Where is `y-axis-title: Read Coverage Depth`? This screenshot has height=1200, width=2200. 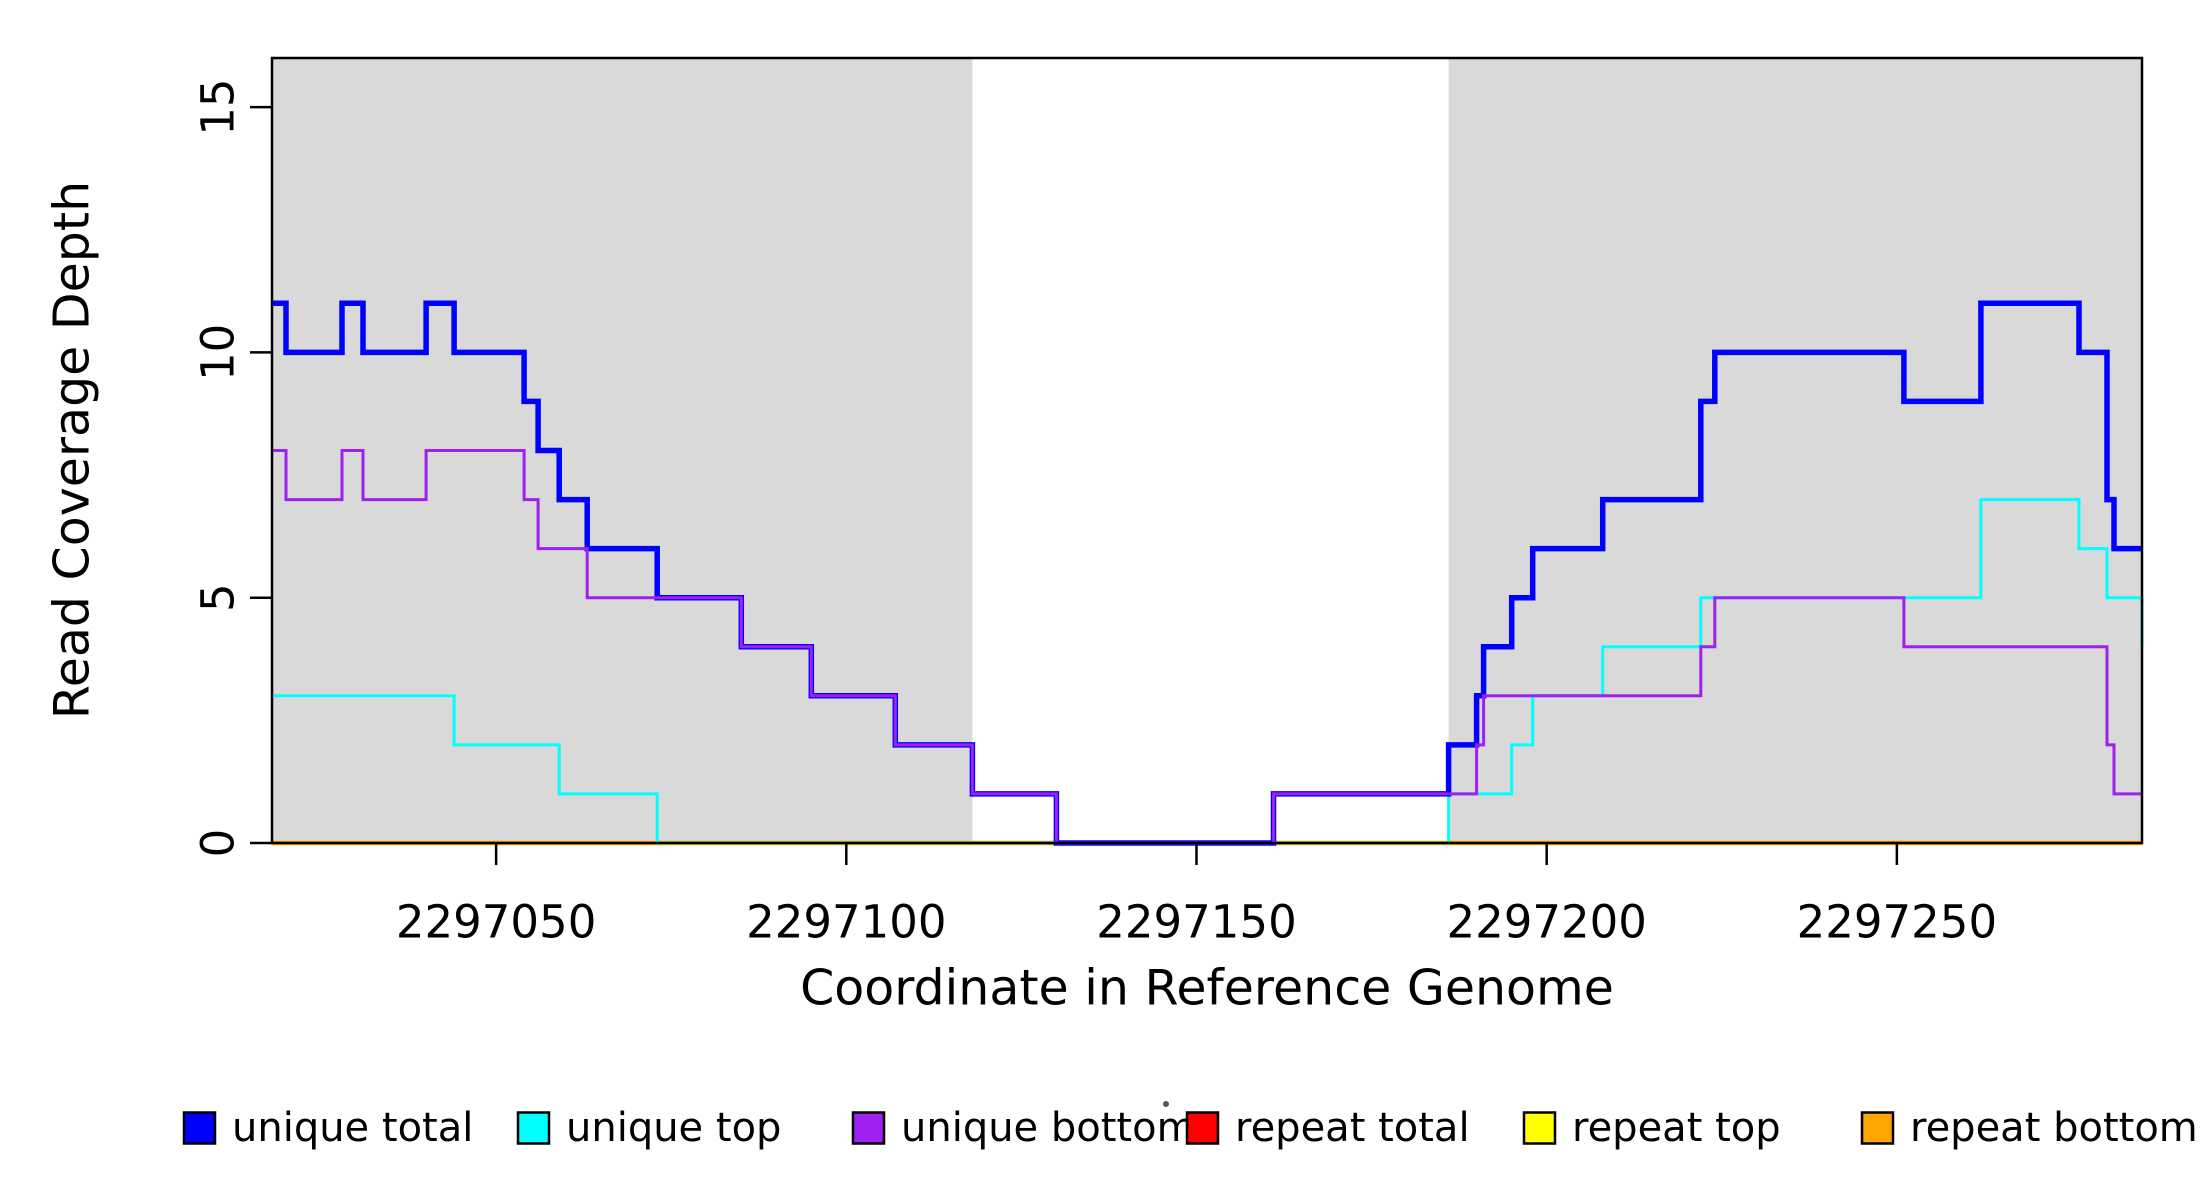
y-axis-title: Read Coverage Depth is located at coordinates (72, 450).